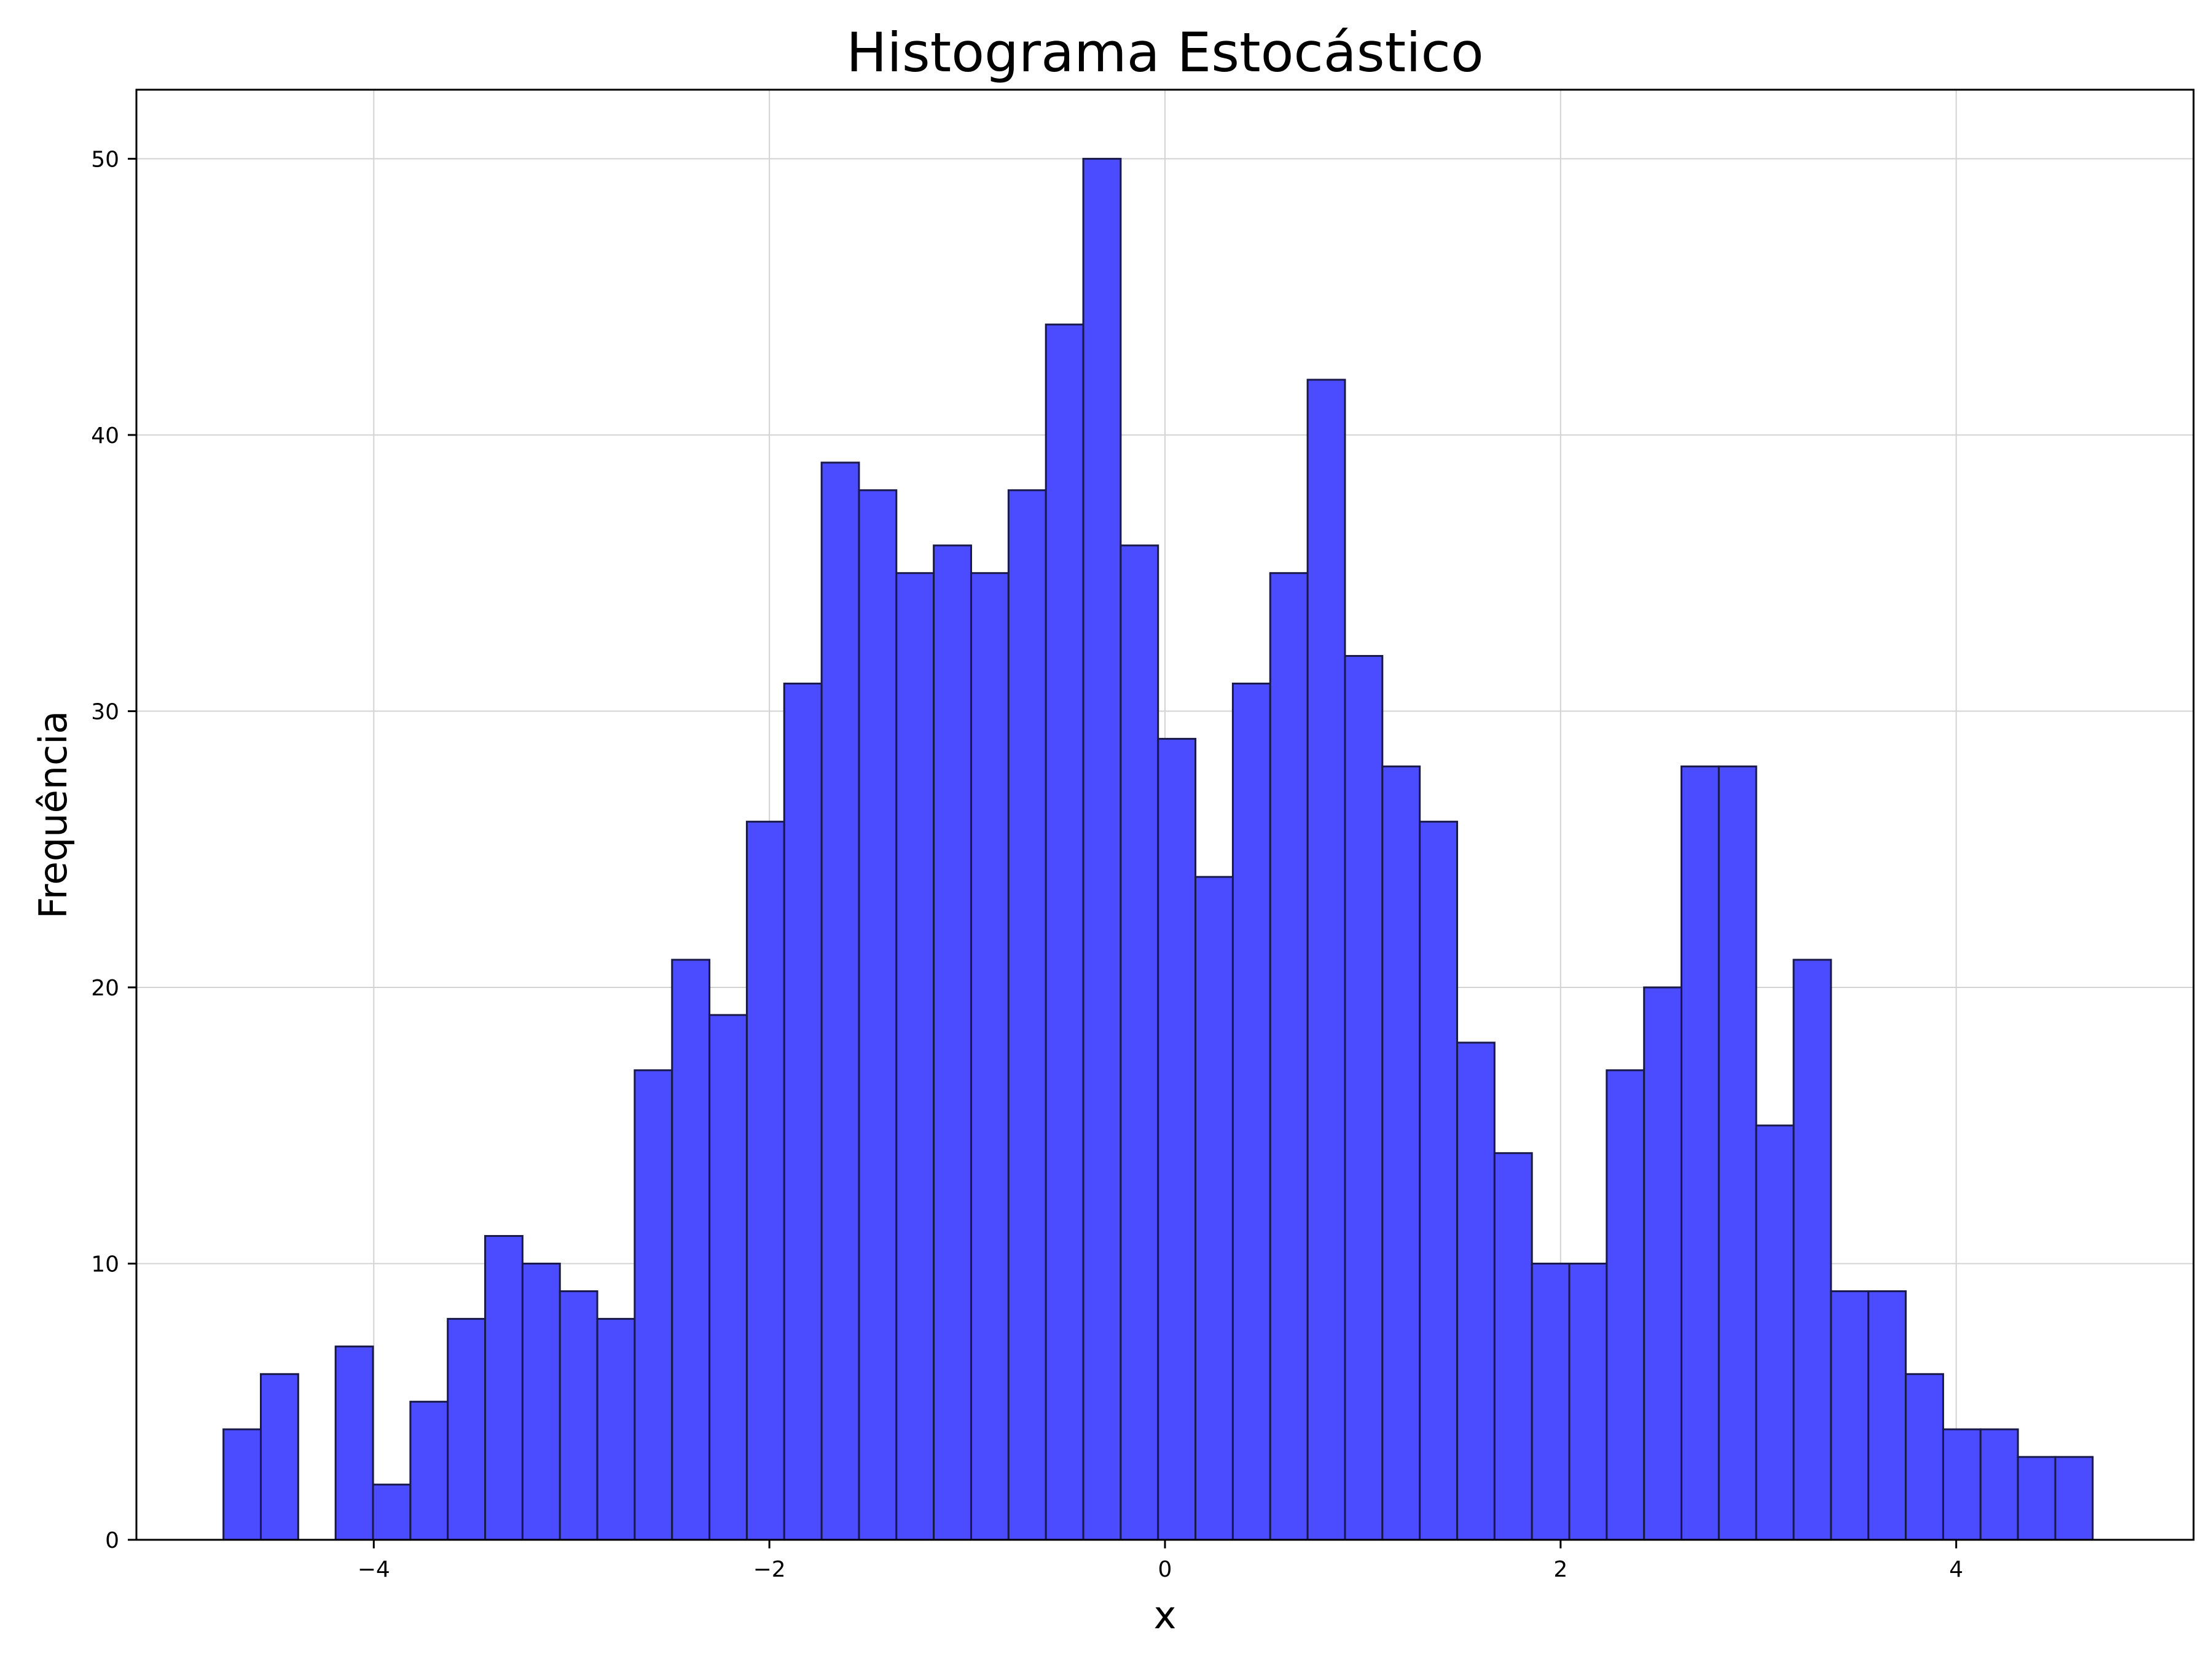 The image size is (2212, 1659). Describe the element at coordinates (105, 1264) in the screenshot. I see `y-tick-label: 10` at that location.